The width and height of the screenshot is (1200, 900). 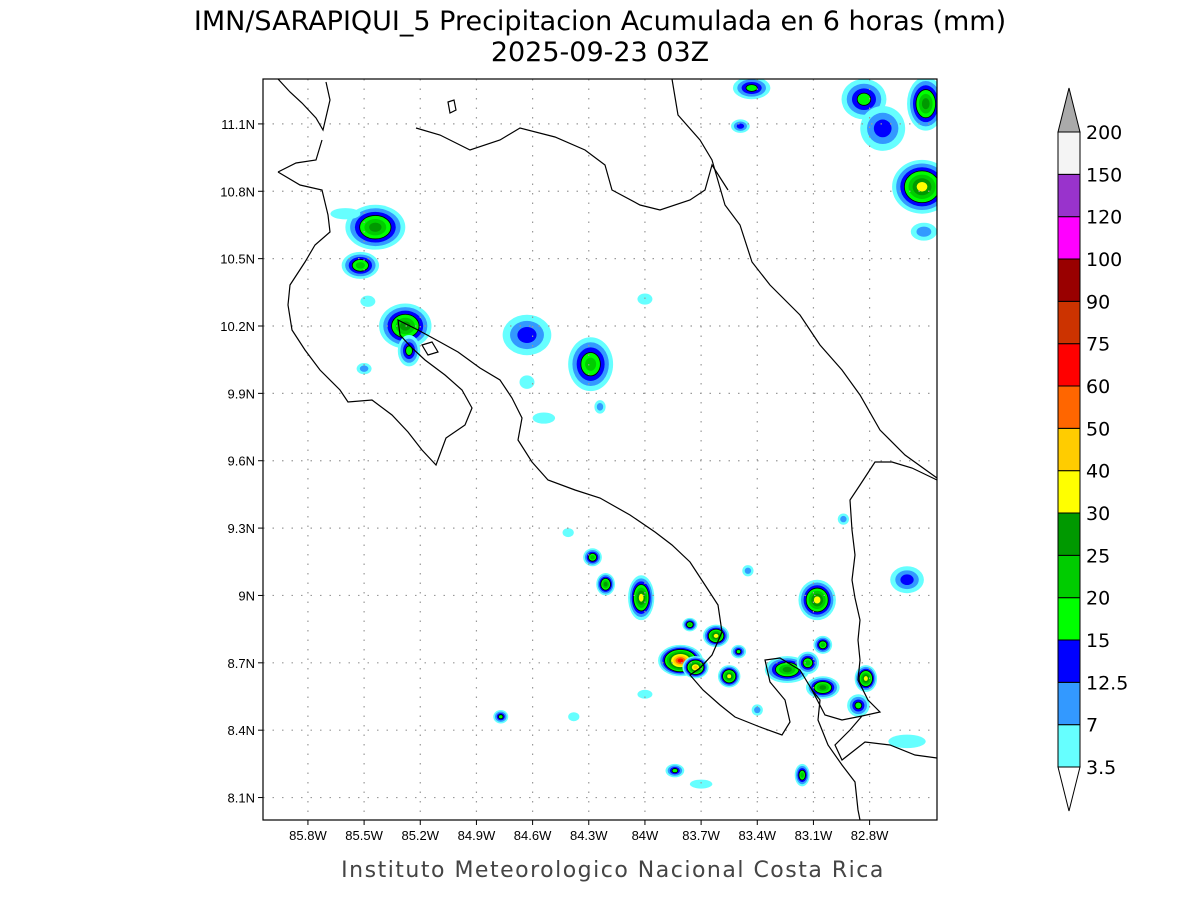 What do you see at coordinates (1098, 472) in the screenshot?
I see `colorbar-label: 40` at bounding box center [1098, 472].